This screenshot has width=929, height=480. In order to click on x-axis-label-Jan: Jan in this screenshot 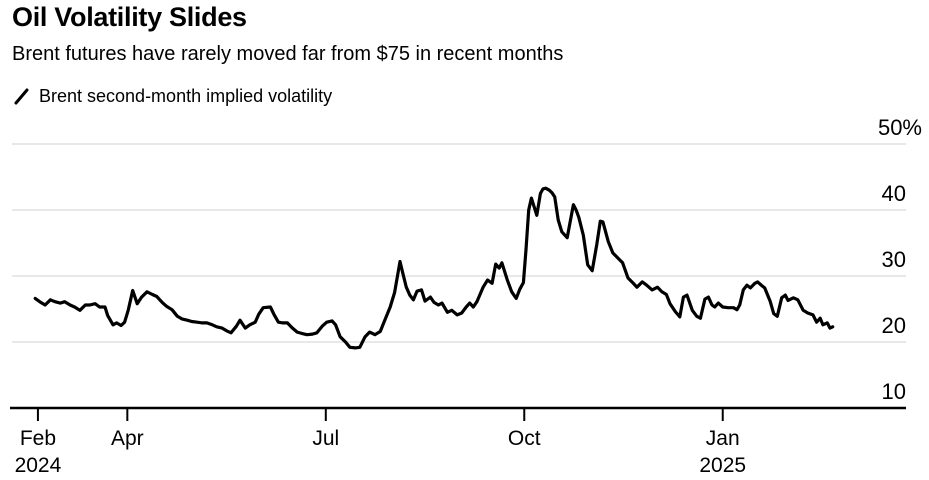, I will do `click(723, 438)`.